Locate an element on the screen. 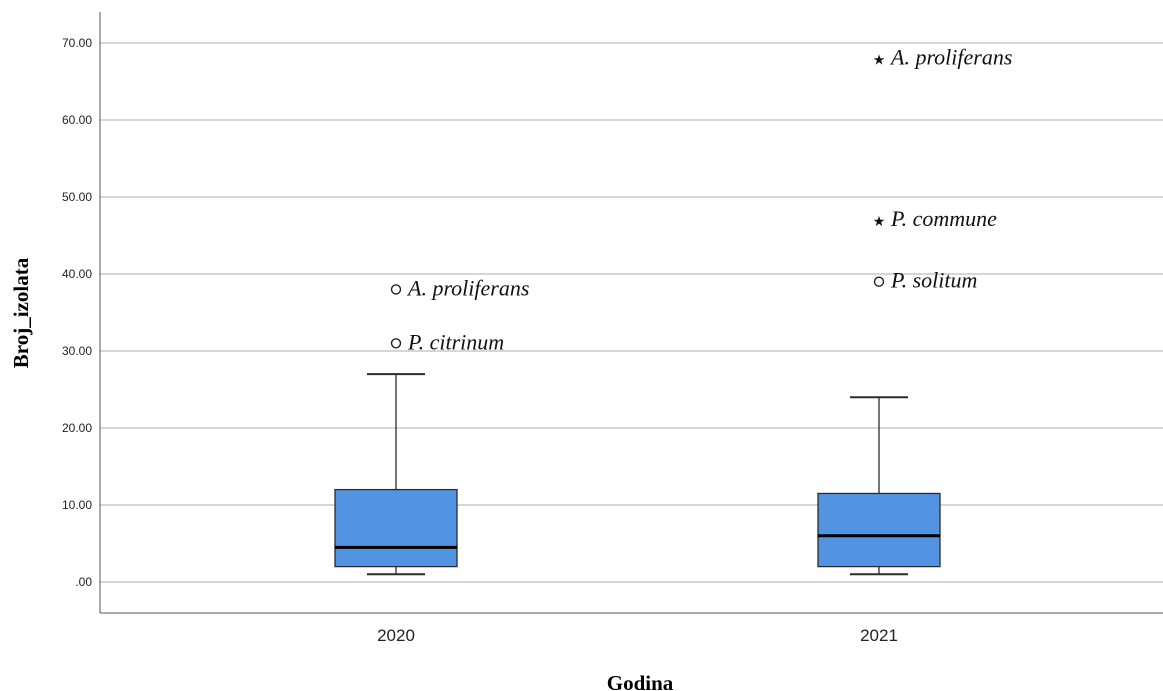 The image size is (1163, 691). x-tick-label: 2020 is located at coordinates (396, 635).